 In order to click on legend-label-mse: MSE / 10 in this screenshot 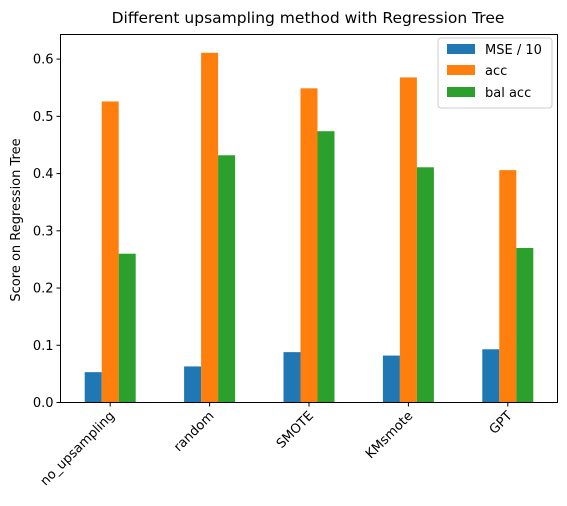, I will do `click(513, 50)`.